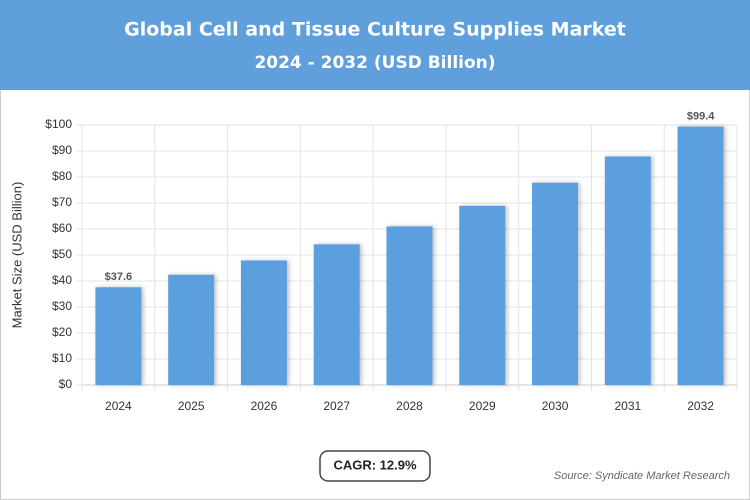  What do you see at coordinates (62, 176) in the screenshot?
I see `y-tick-label: $80` at bounding box center [62, 176].